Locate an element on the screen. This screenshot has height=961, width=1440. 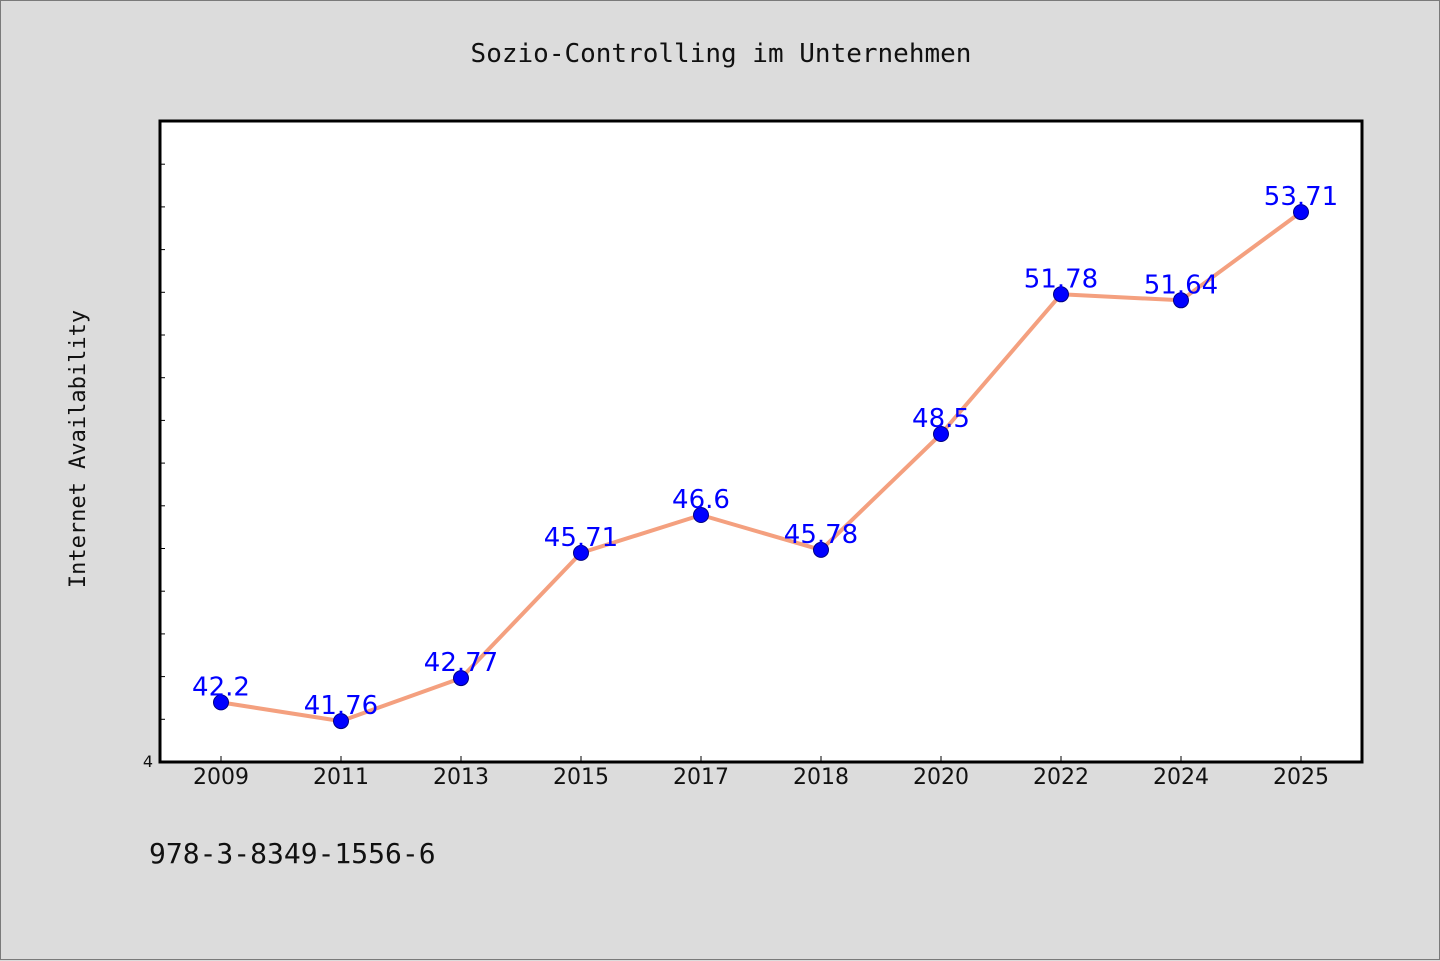
x-tick-label: 2017 is located at coordinates (701, 777).